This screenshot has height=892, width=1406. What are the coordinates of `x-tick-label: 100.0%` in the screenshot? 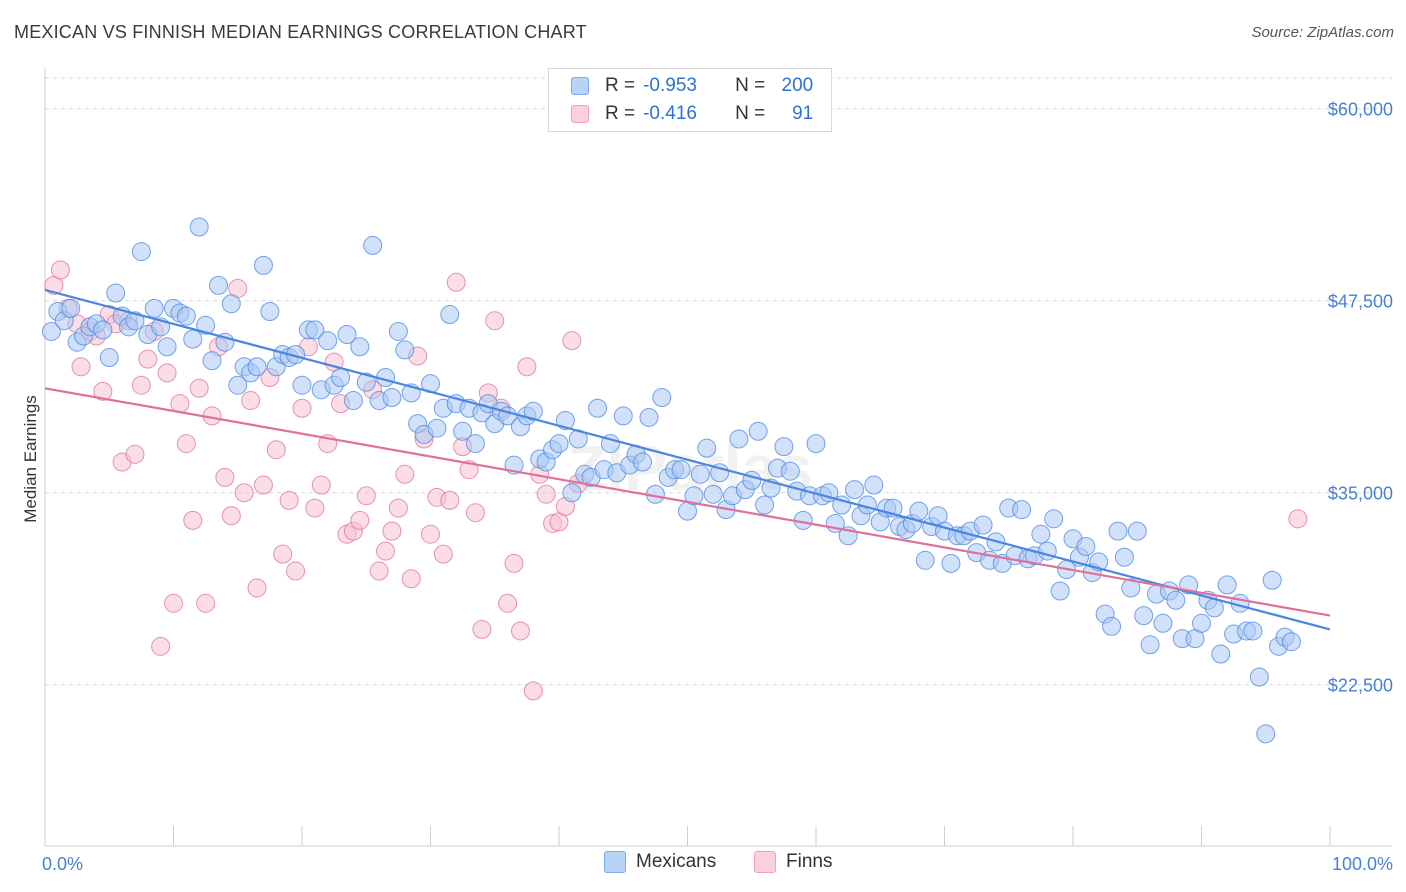 It's located at (1362, 864).